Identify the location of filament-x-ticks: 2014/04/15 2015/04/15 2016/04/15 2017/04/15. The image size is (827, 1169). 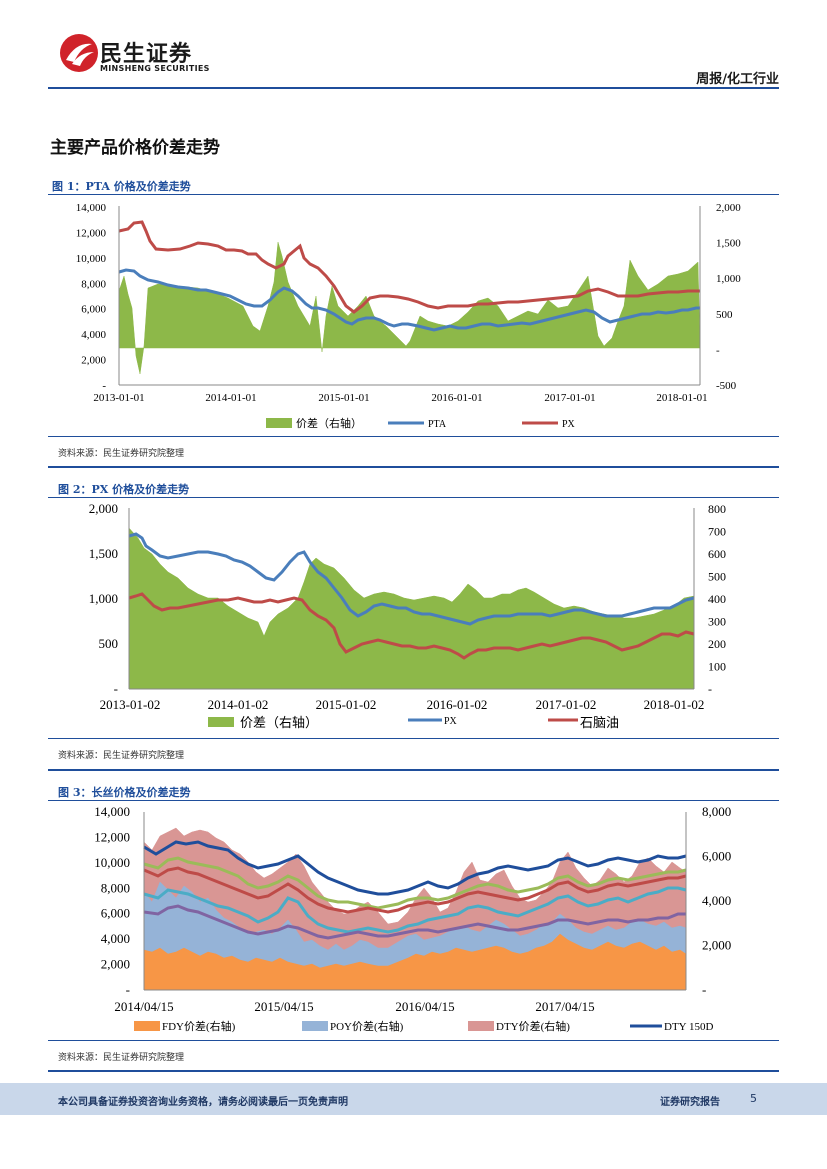
(354, 1006).